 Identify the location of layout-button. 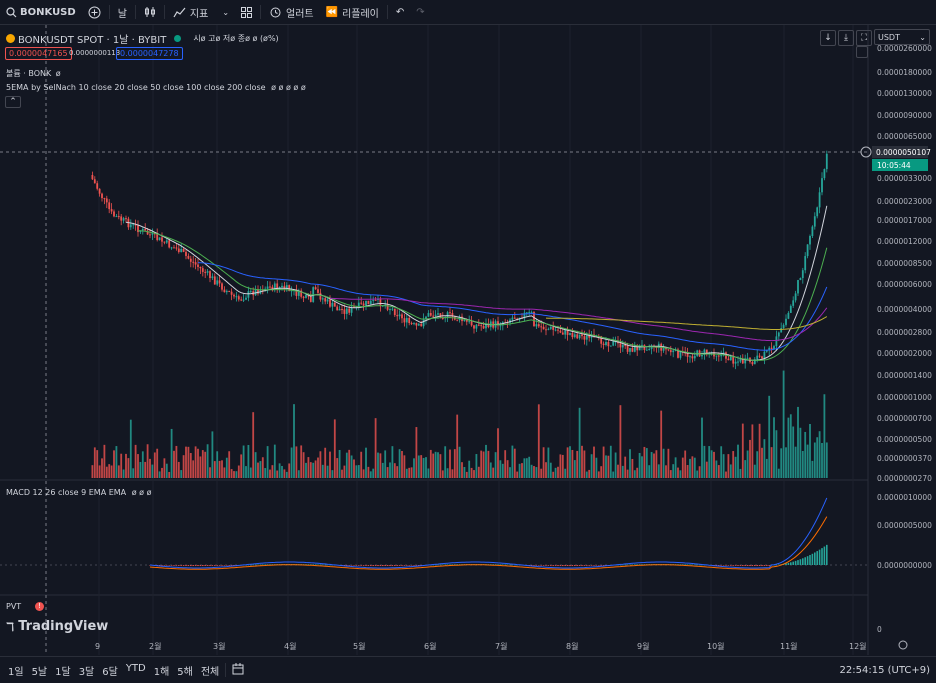
(246, 12).